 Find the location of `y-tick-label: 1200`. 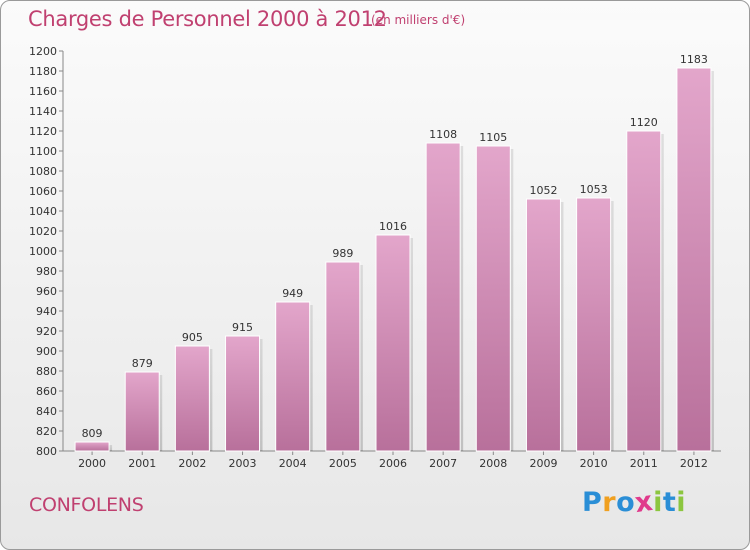

y-tick-label: 1200 is located at coordinates (43, 51).